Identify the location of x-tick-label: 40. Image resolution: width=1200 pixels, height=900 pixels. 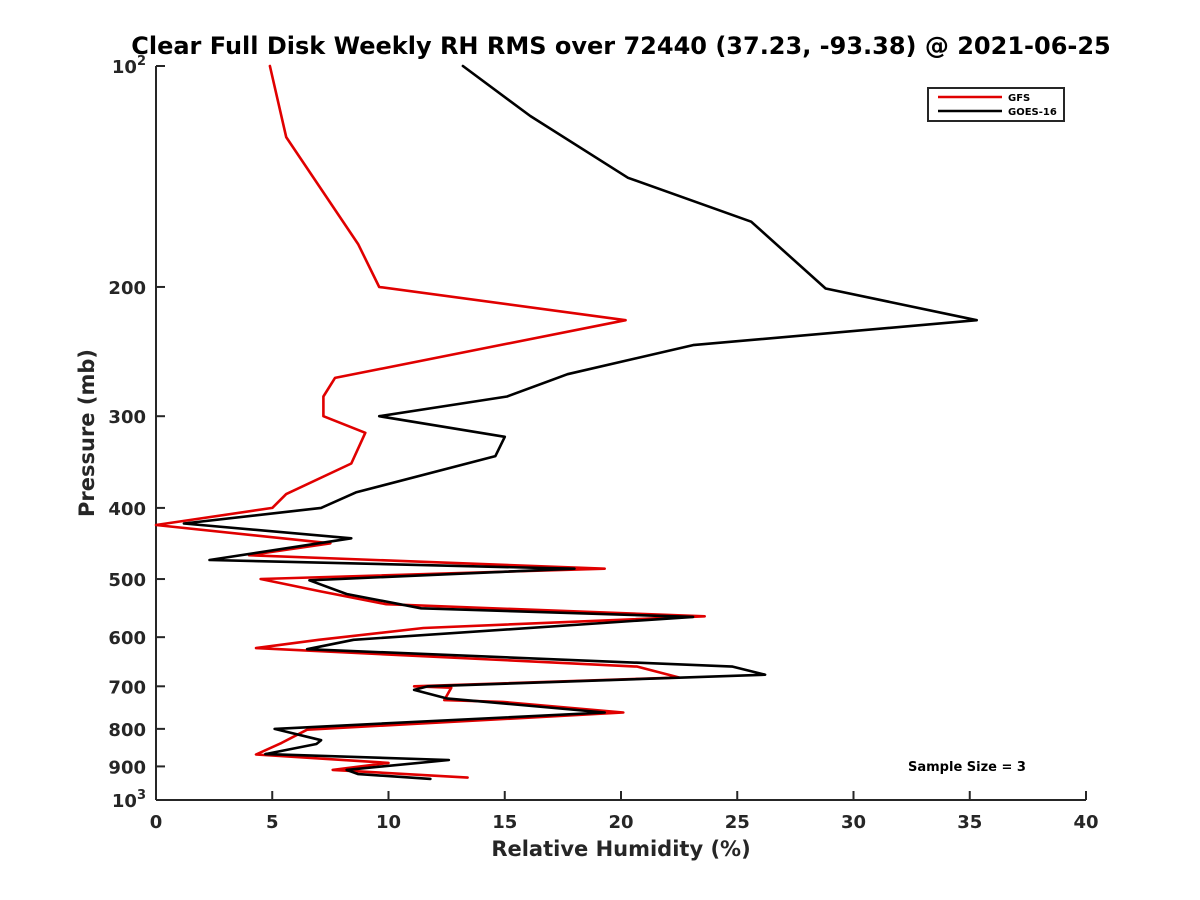
(1085, 822).